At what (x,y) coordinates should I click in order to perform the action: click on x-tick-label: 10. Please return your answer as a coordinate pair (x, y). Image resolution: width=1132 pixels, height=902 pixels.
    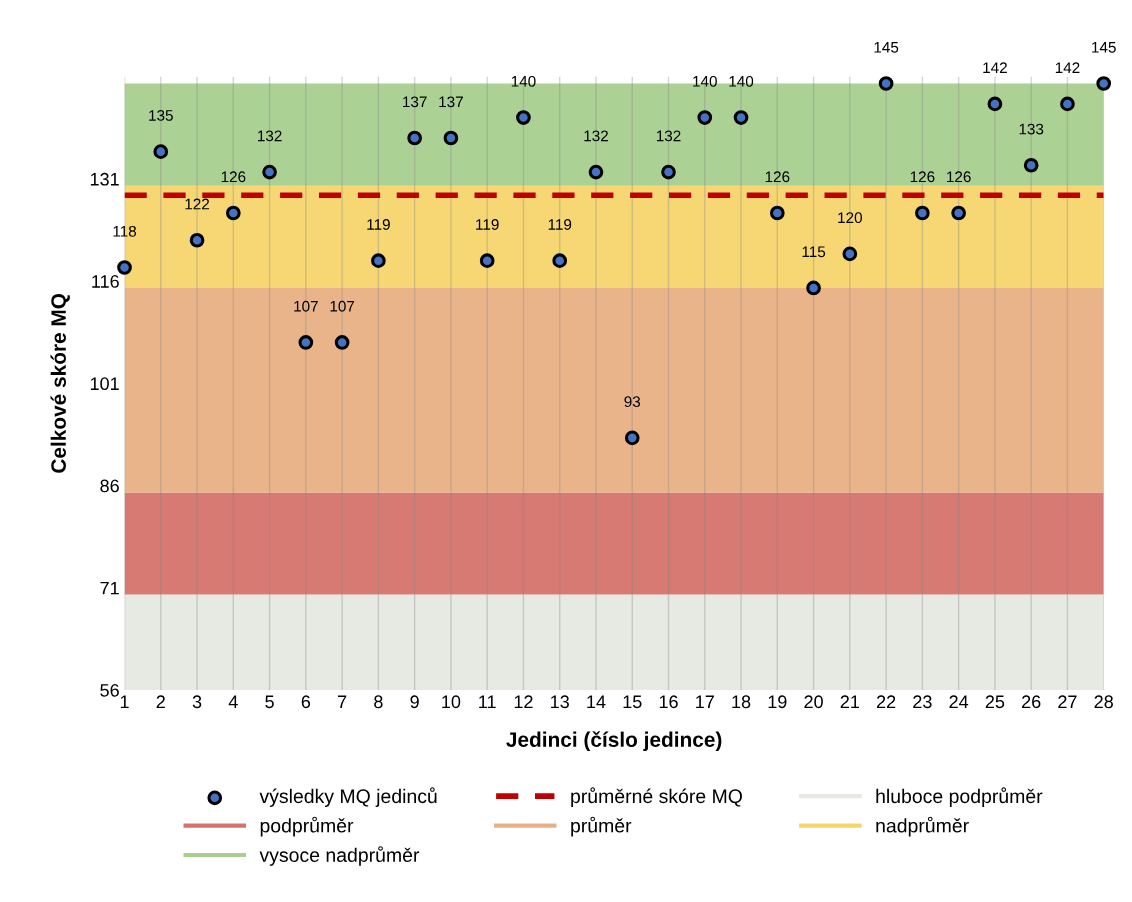
    Looking at the image, I should click on (451, 702).